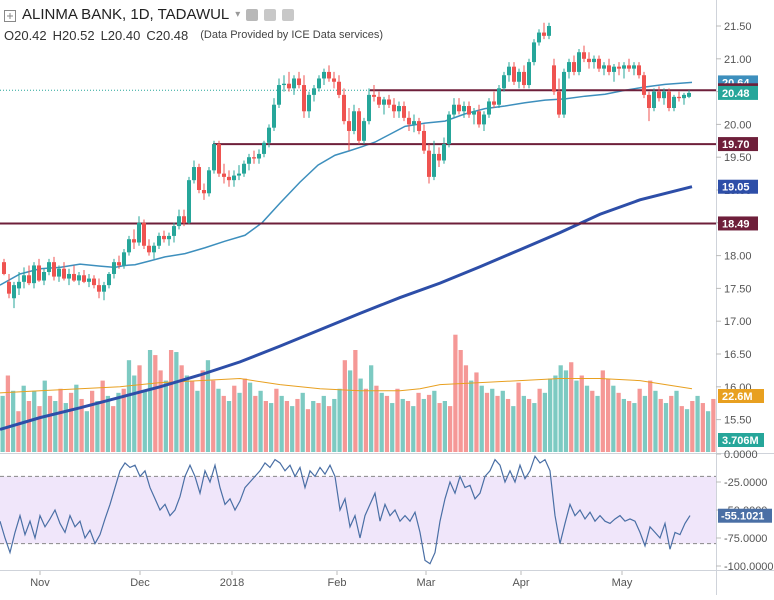 Image resolution: width=774 pixels, height=600 pixels. What do you see at coordinates (238, 14) in the screenshot?
I see `dropdown-chevron-icon: ▾` at bounding box center [238, 14].